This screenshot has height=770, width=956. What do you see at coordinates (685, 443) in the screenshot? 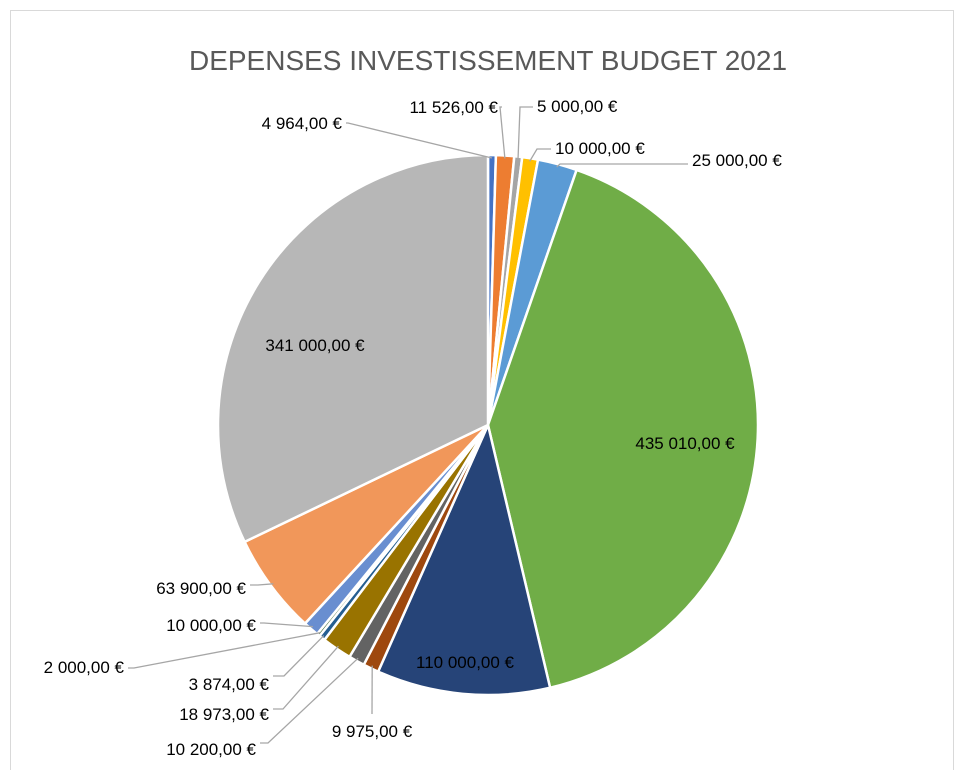
I see `data-label-6: 435 010,00 €` at bounding box center [685, 443].